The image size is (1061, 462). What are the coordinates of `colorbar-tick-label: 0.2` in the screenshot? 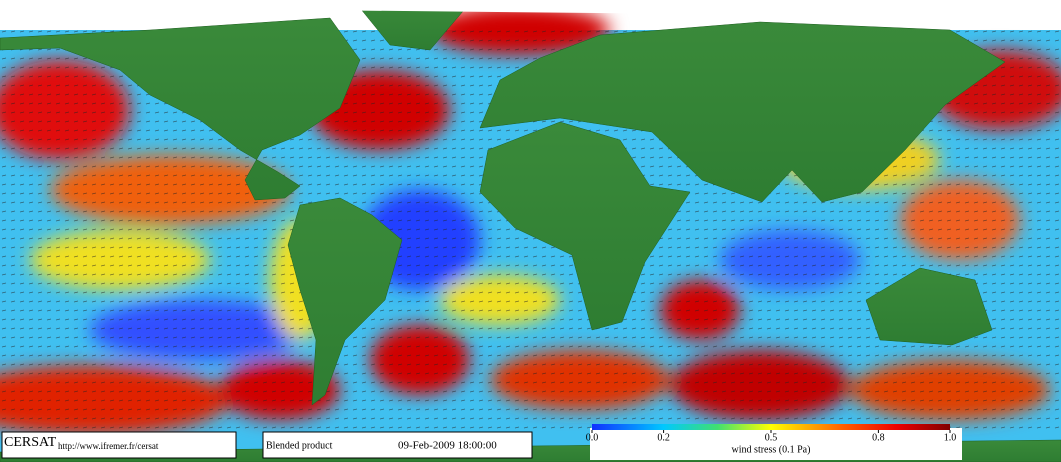 It's located at (663, 437).